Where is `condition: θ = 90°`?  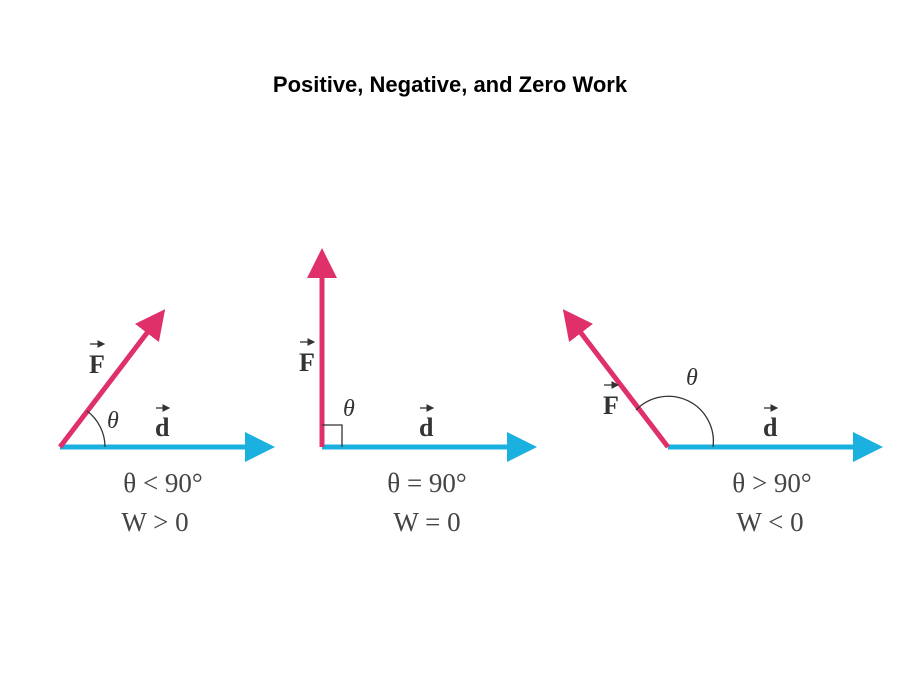
condition: θ = 90° is located at coordinates (426, 483).